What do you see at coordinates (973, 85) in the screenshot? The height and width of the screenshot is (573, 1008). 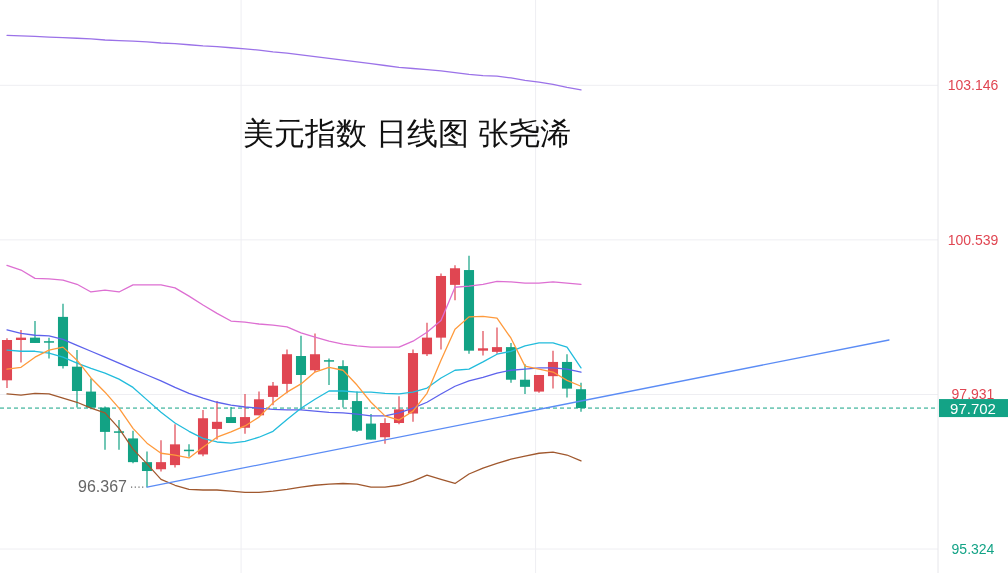 I see `y-tick-label: 103.146` at bounding box center [973, 85].